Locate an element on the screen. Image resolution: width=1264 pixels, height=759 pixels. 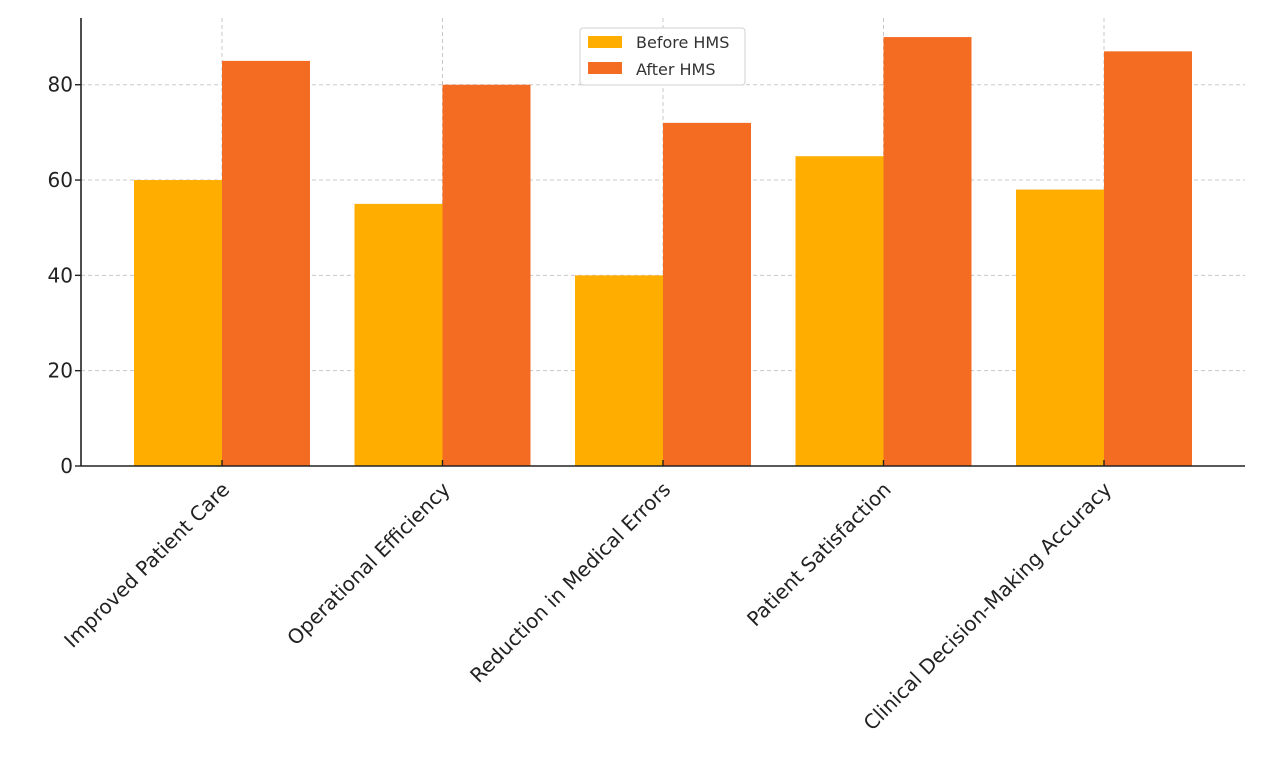
x-tick-label-0: Improved Patient Care is located at coordinates (146, 564).